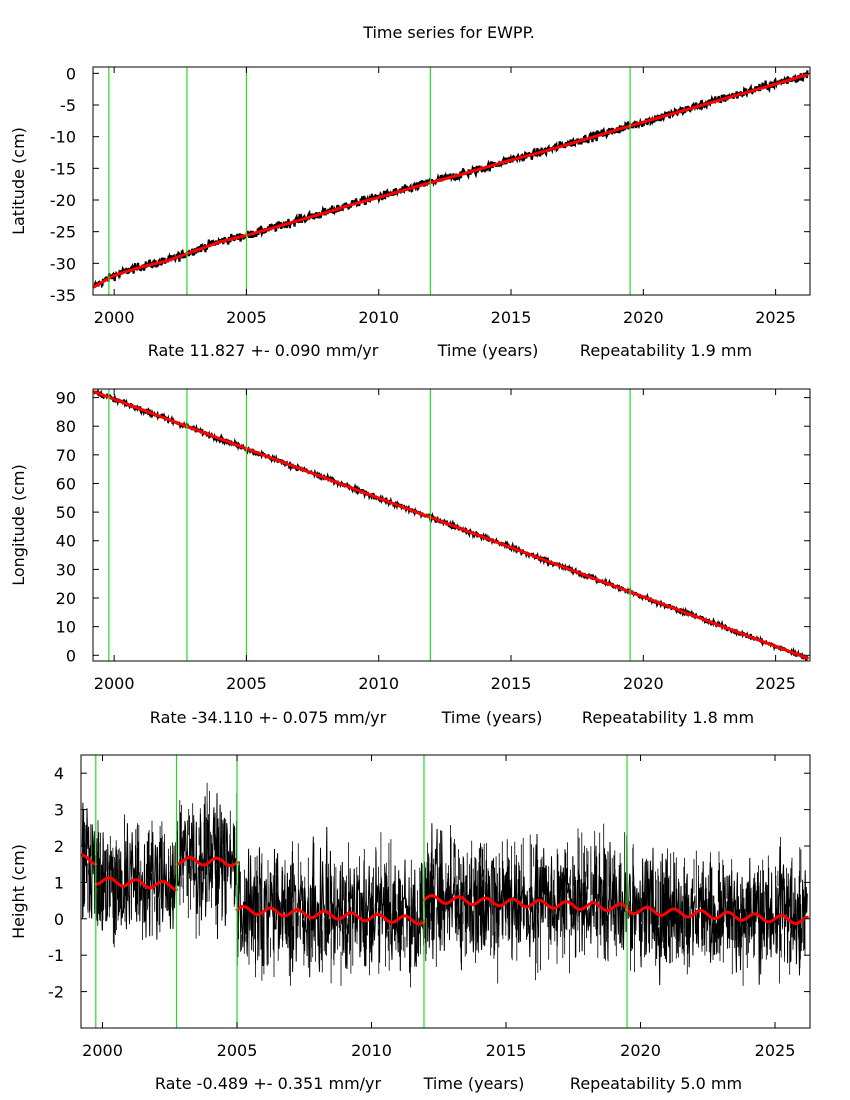 This screenshot has width=850, height=1100. I want to click on y-tick-label: -30, so click(63, 263).